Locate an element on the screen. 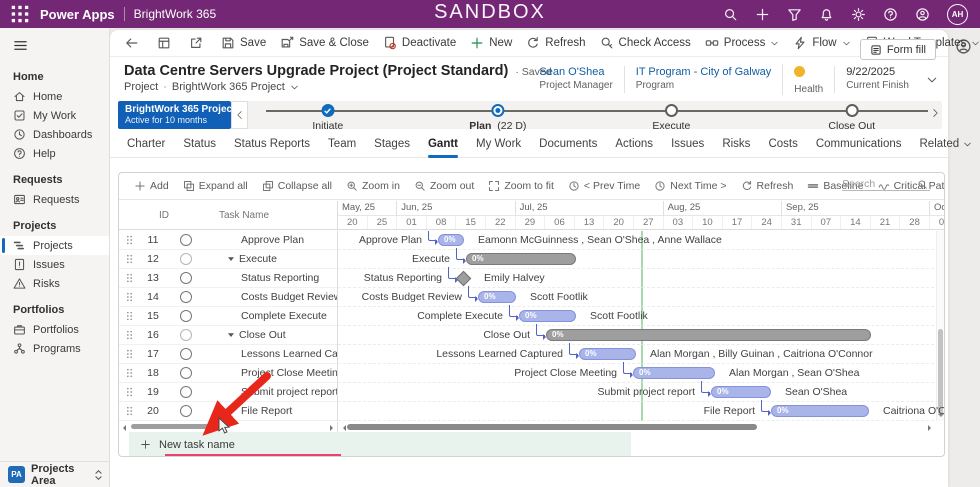 The height and width of the screenshot is (487, 980). command-flow: Flow is located at coordinates (821, 43).